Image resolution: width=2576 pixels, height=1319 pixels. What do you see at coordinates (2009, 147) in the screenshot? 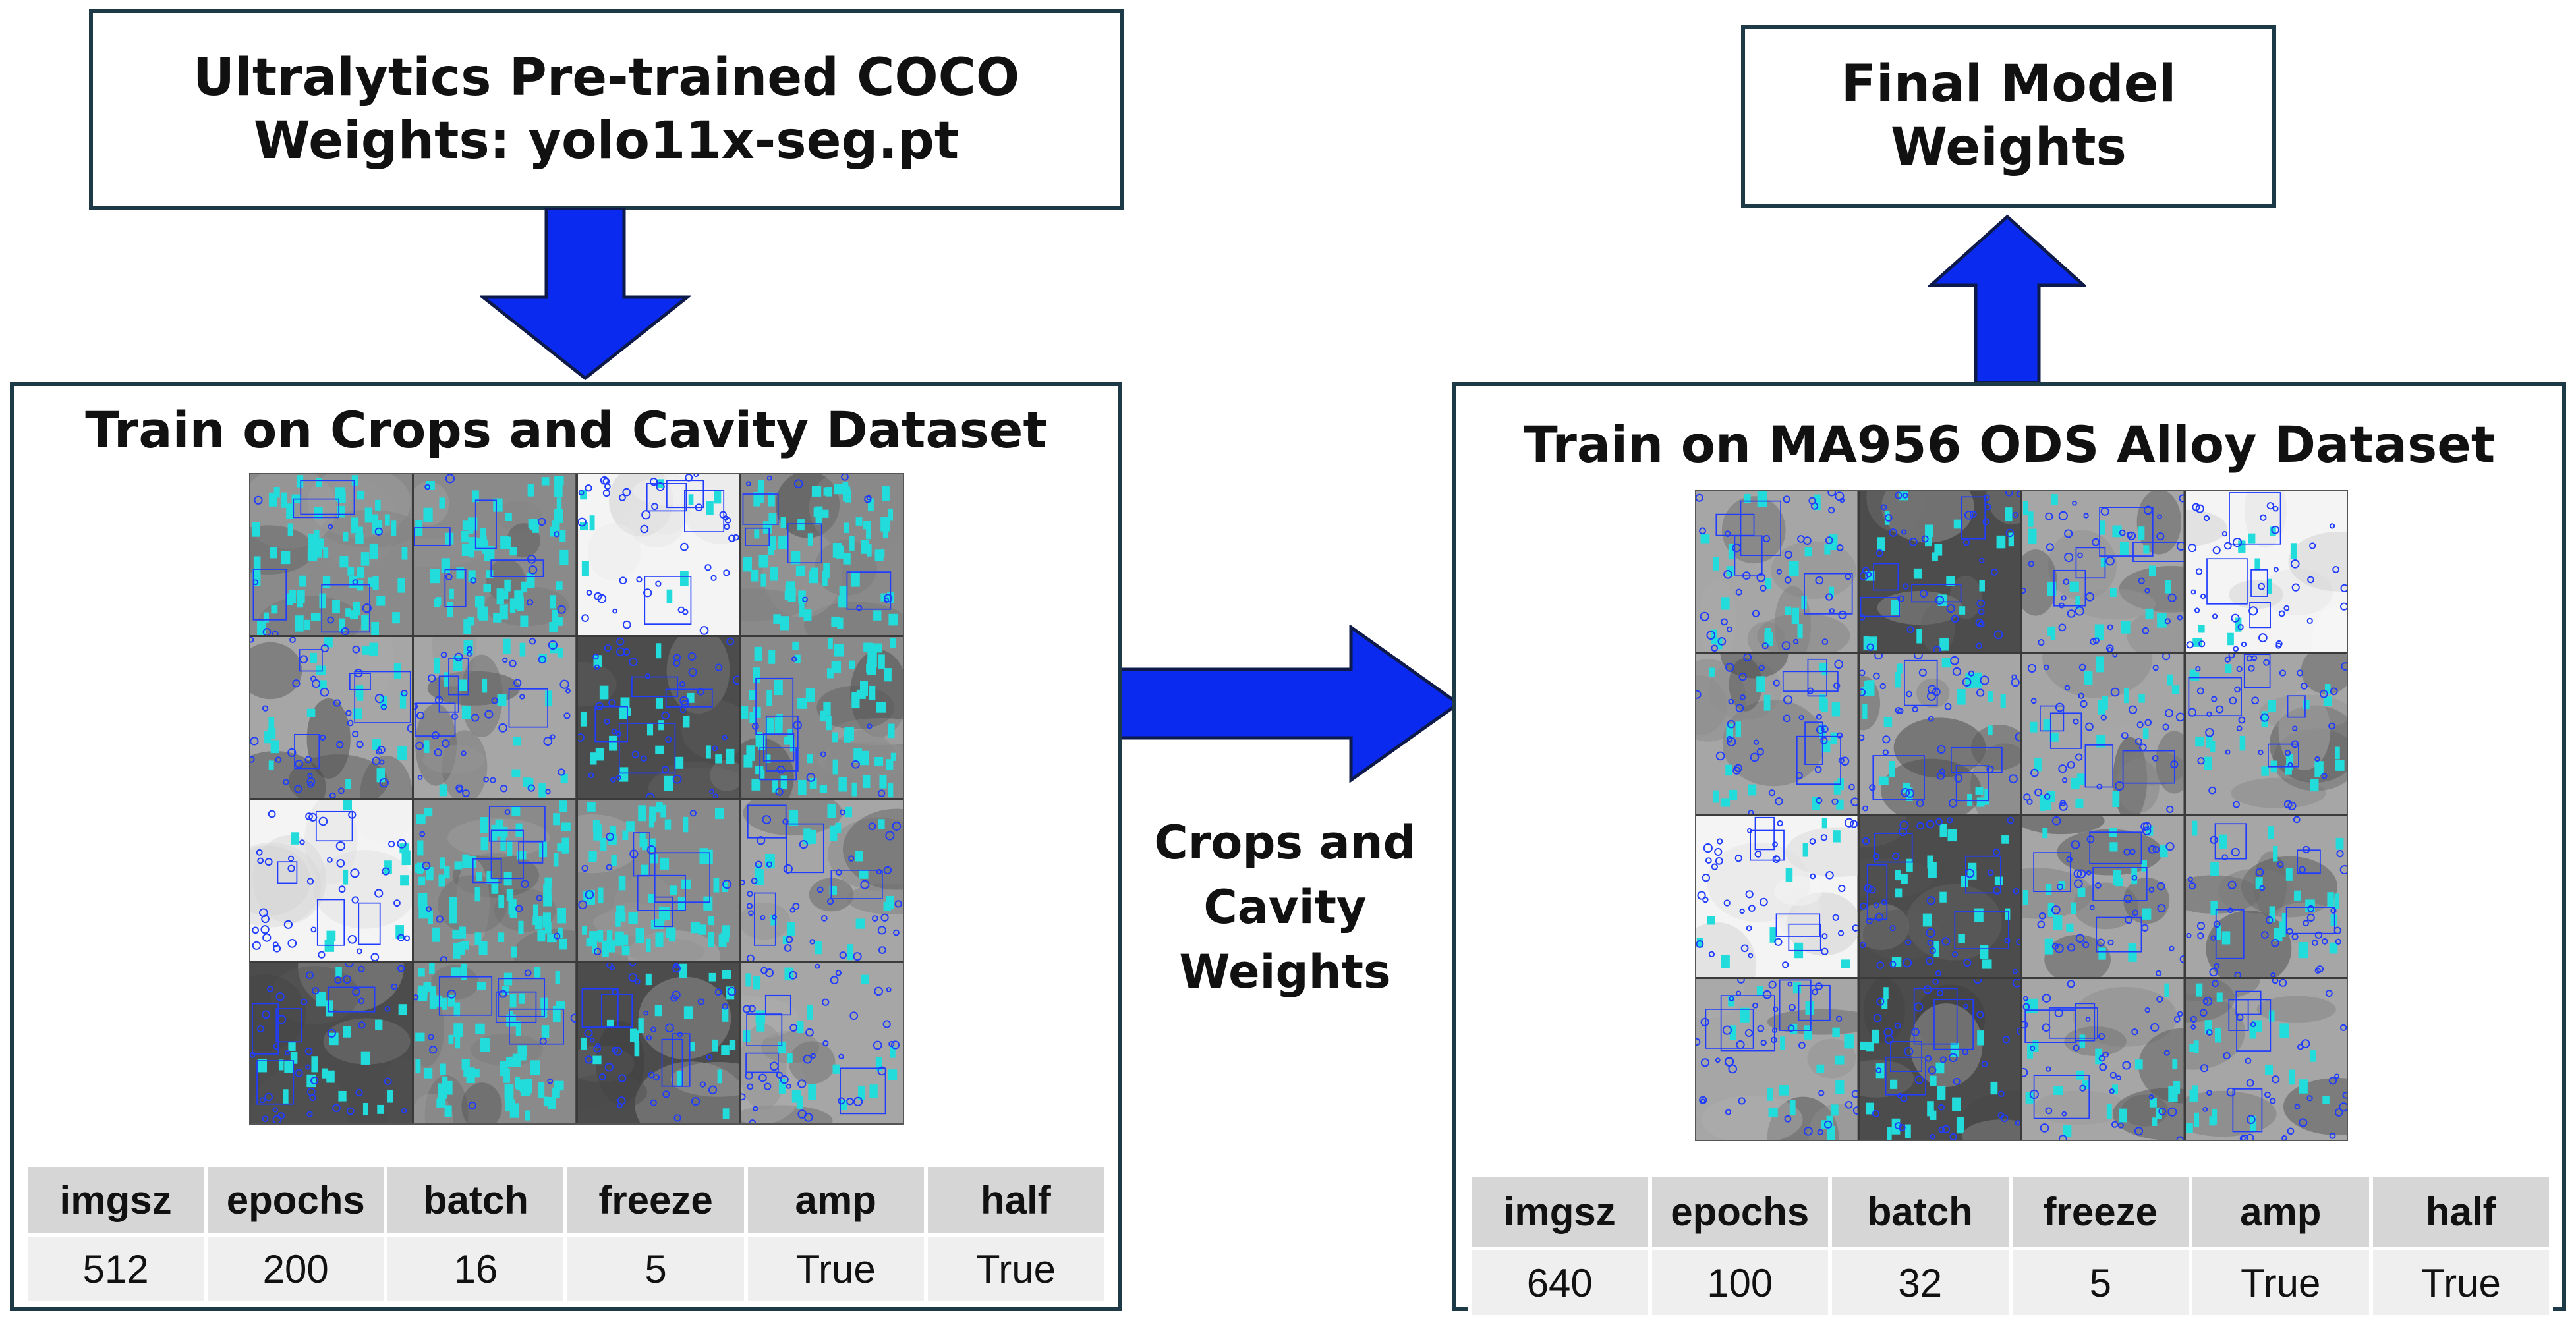
I see `final-weights-line2: Weights` at bounding box center [2009, 147].